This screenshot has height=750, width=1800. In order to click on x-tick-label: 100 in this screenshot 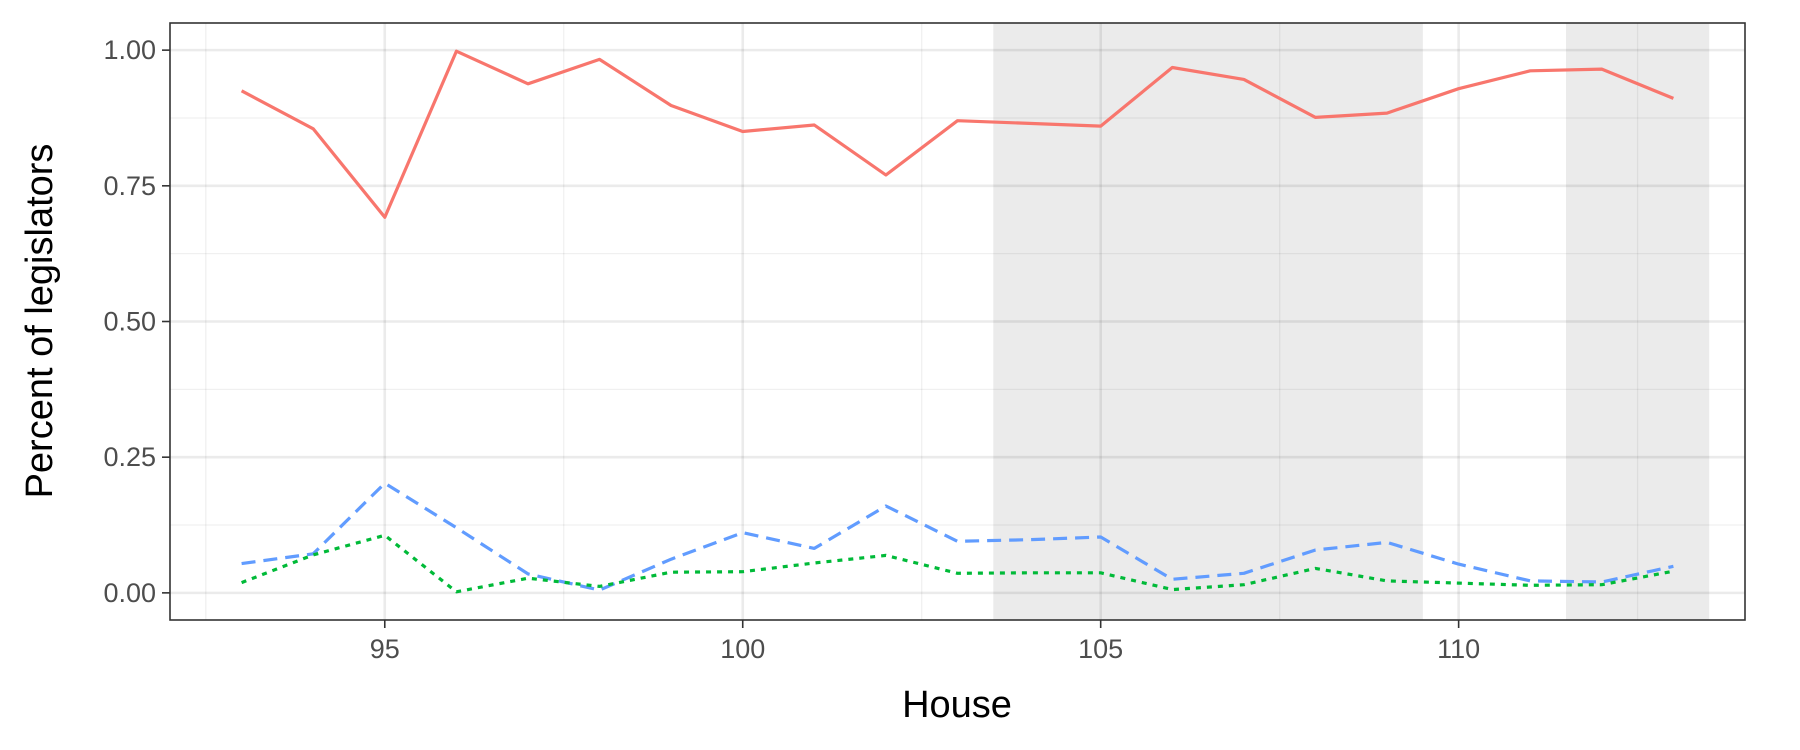, I will do `click(742, 649)`.